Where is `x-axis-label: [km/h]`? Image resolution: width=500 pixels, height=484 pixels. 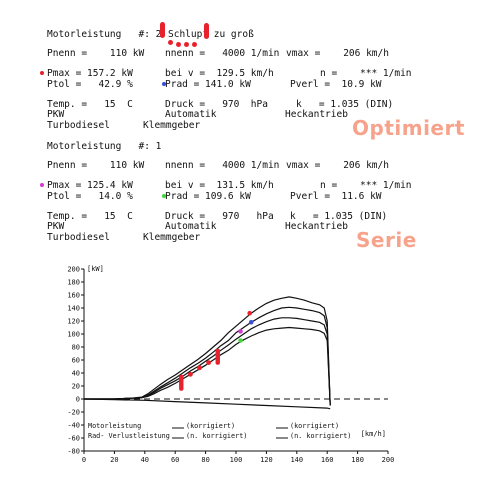 x-axis-label: [km/h] is located at coordinates (373, 434).